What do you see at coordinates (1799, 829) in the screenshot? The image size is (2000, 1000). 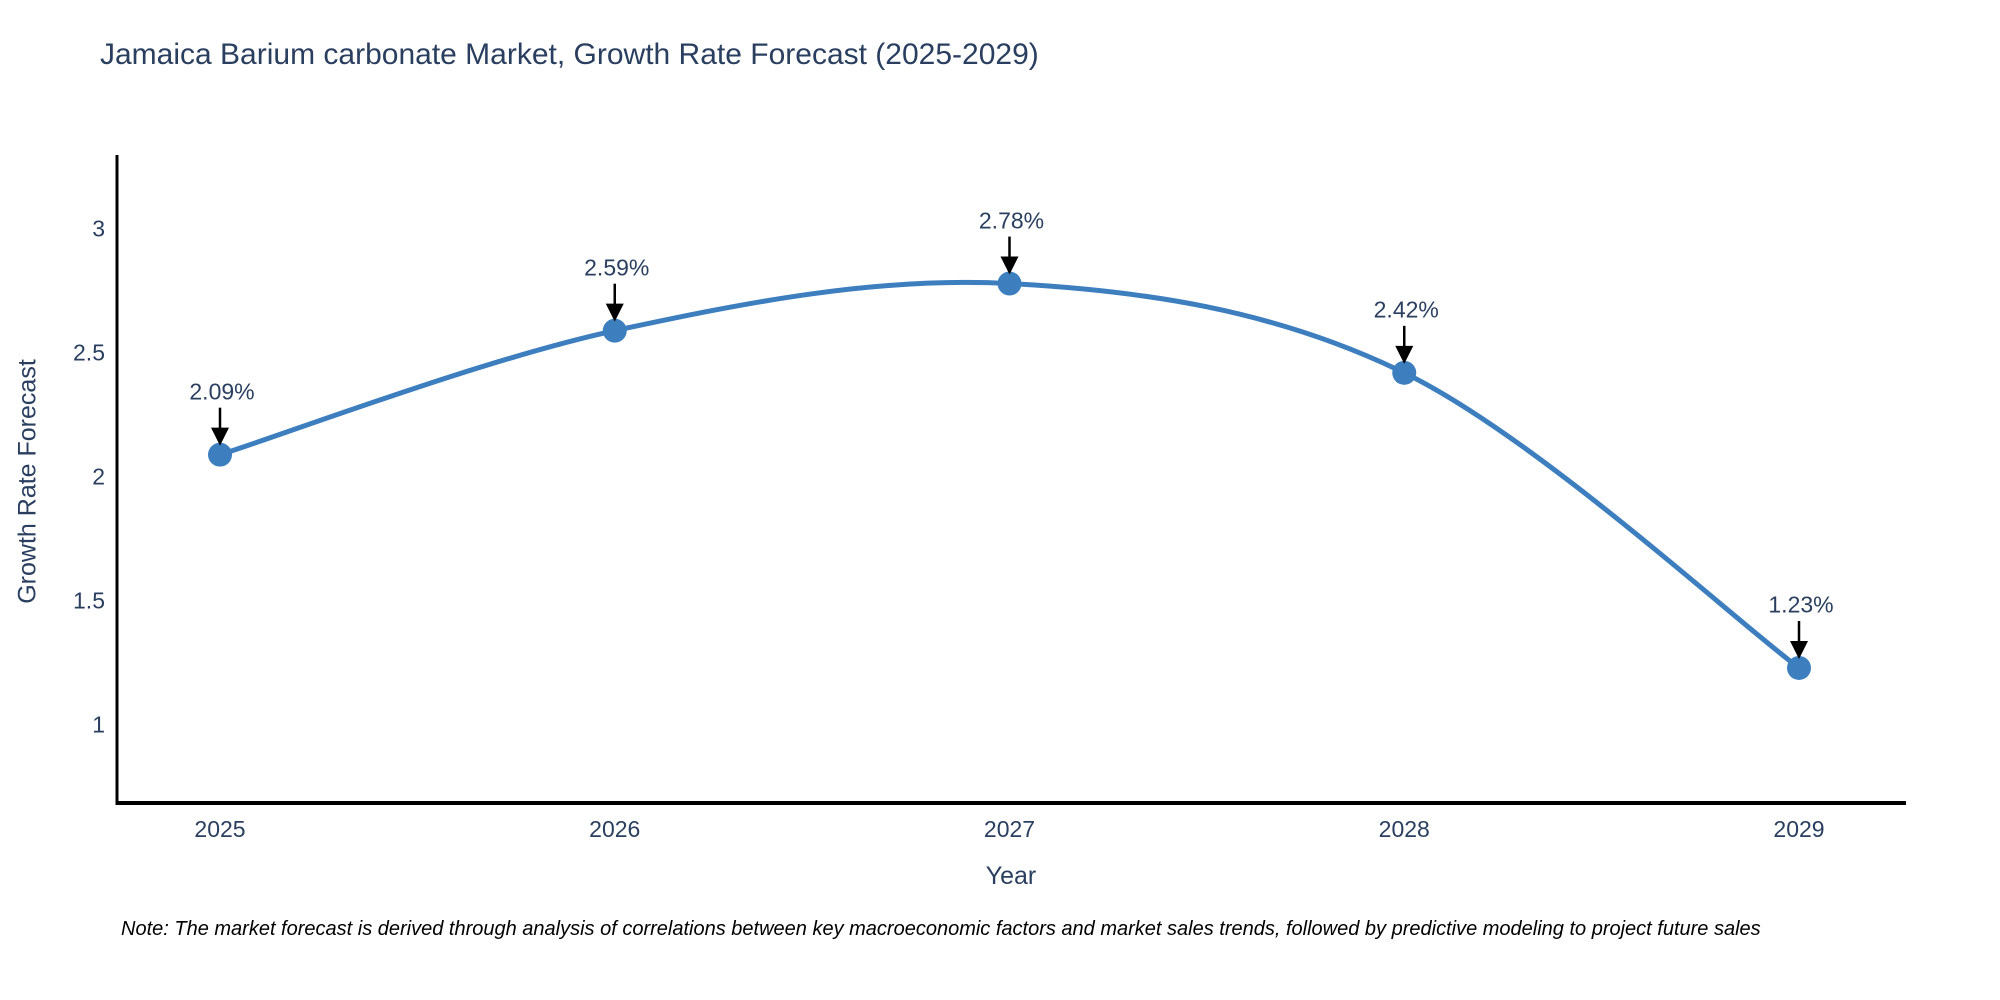 I see `x-tick-label: 2029` at bounding box center [1799, 829].